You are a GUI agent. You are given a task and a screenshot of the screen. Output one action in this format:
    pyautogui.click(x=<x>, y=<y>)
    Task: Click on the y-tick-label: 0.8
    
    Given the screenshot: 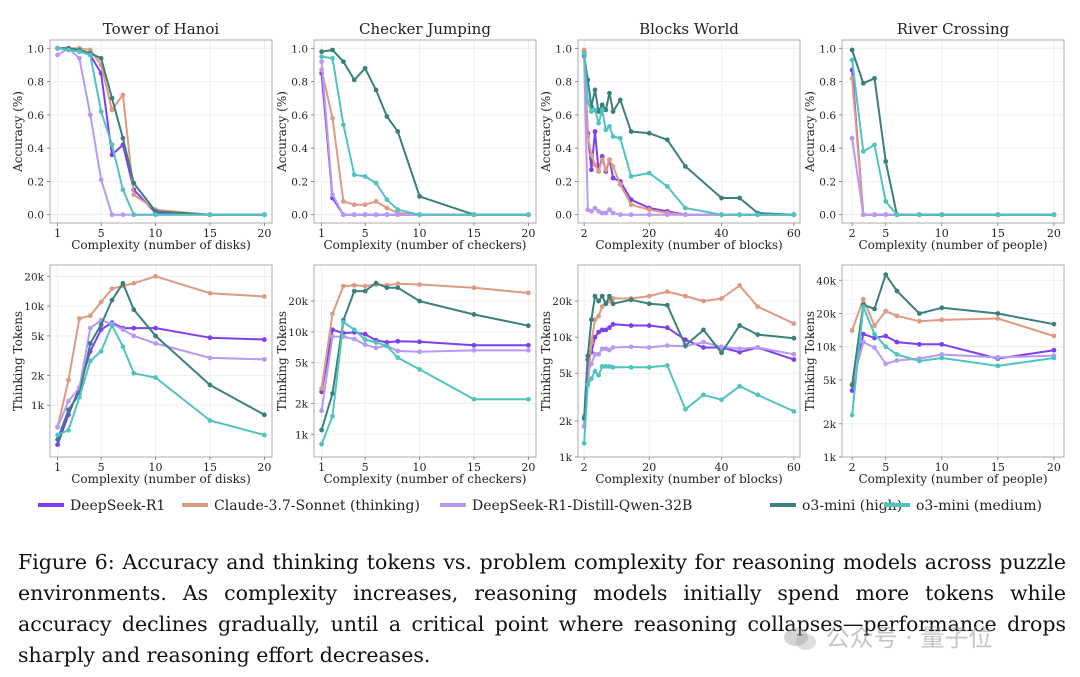 What is the action you would take?
    pyautogui.click(x=35, y=83)
    